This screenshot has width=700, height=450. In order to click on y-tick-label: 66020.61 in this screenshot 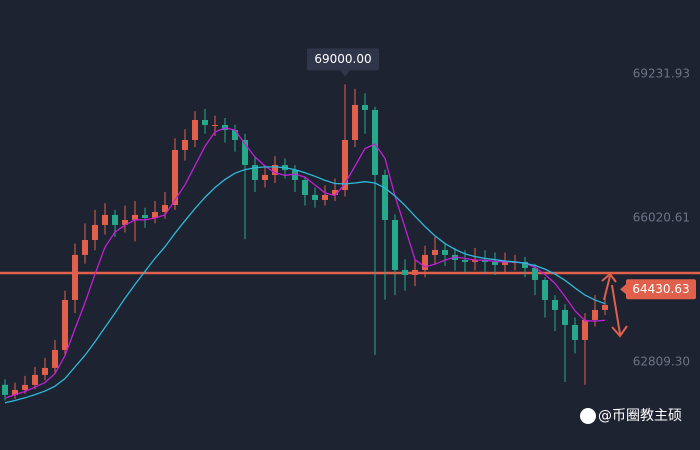, I will do `click(661, 217)`.